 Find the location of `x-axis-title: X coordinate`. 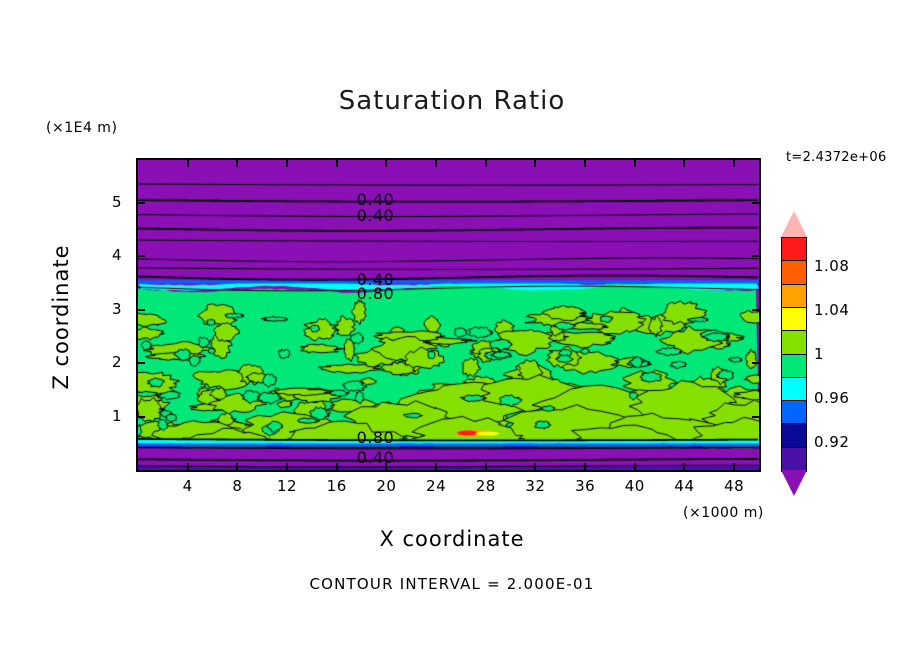

x-axis-title: X coordinate is located at coordinates (452, 539).